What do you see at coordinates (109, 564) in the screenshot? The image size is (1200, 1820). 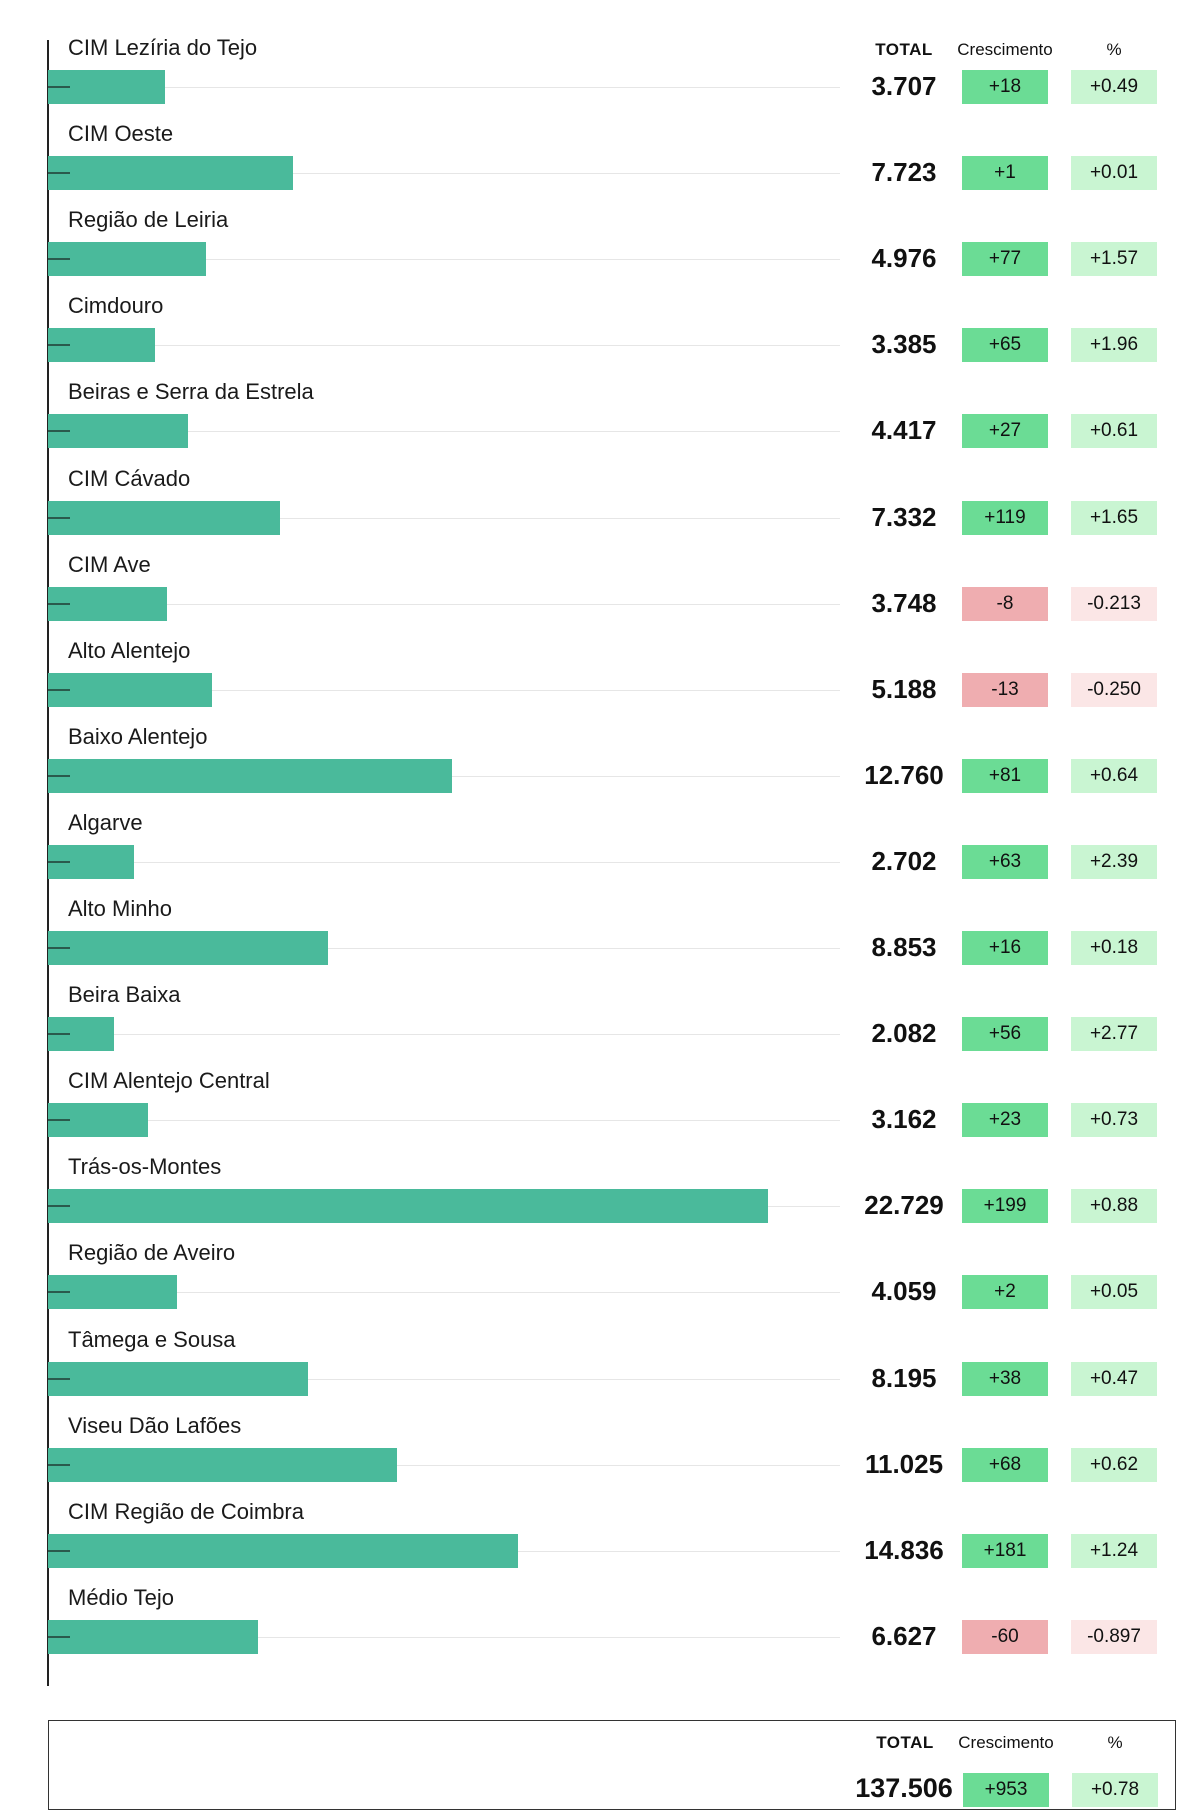 I see `category-label: CIM Ave` at bounding box center [109, 564].